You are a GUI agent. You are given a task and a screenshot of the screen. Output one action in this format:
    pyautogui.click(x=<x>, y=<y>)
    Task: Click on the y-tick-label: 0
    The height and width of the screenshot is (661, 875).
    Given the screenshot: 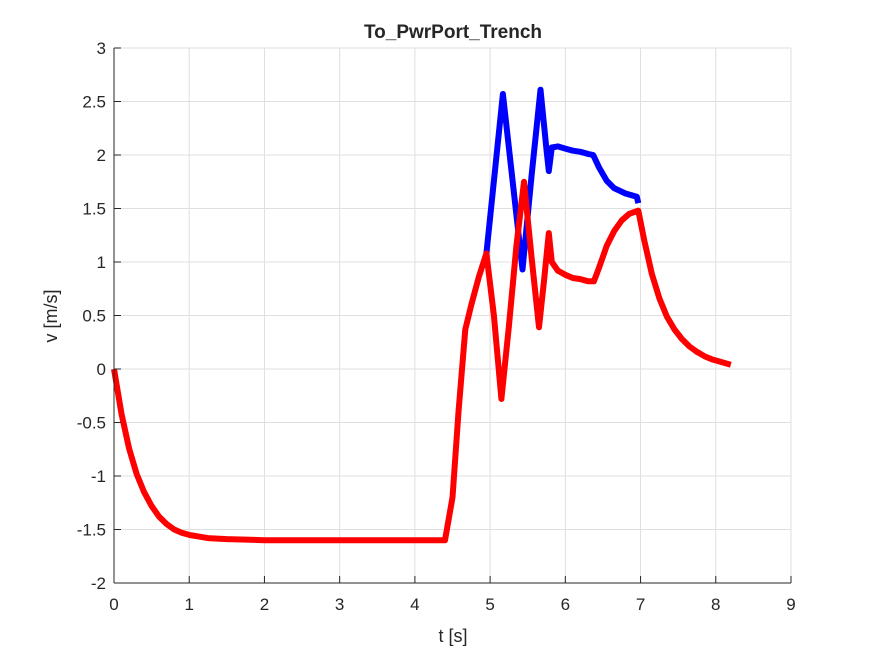 What is the action you would take?
    pyautogui.click(x=101, y=369)
    